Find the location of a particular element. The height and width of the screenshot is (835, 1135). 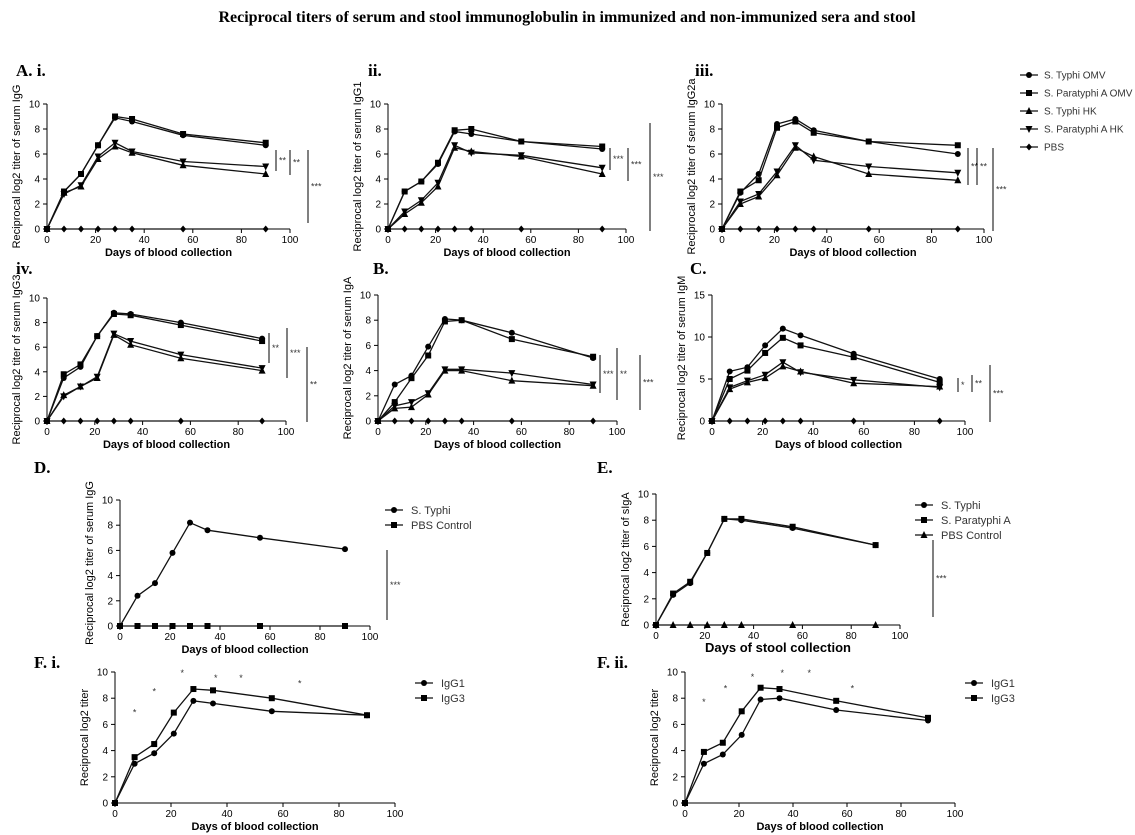

y-tick-label: 2 is located at coordinates (646, 599).